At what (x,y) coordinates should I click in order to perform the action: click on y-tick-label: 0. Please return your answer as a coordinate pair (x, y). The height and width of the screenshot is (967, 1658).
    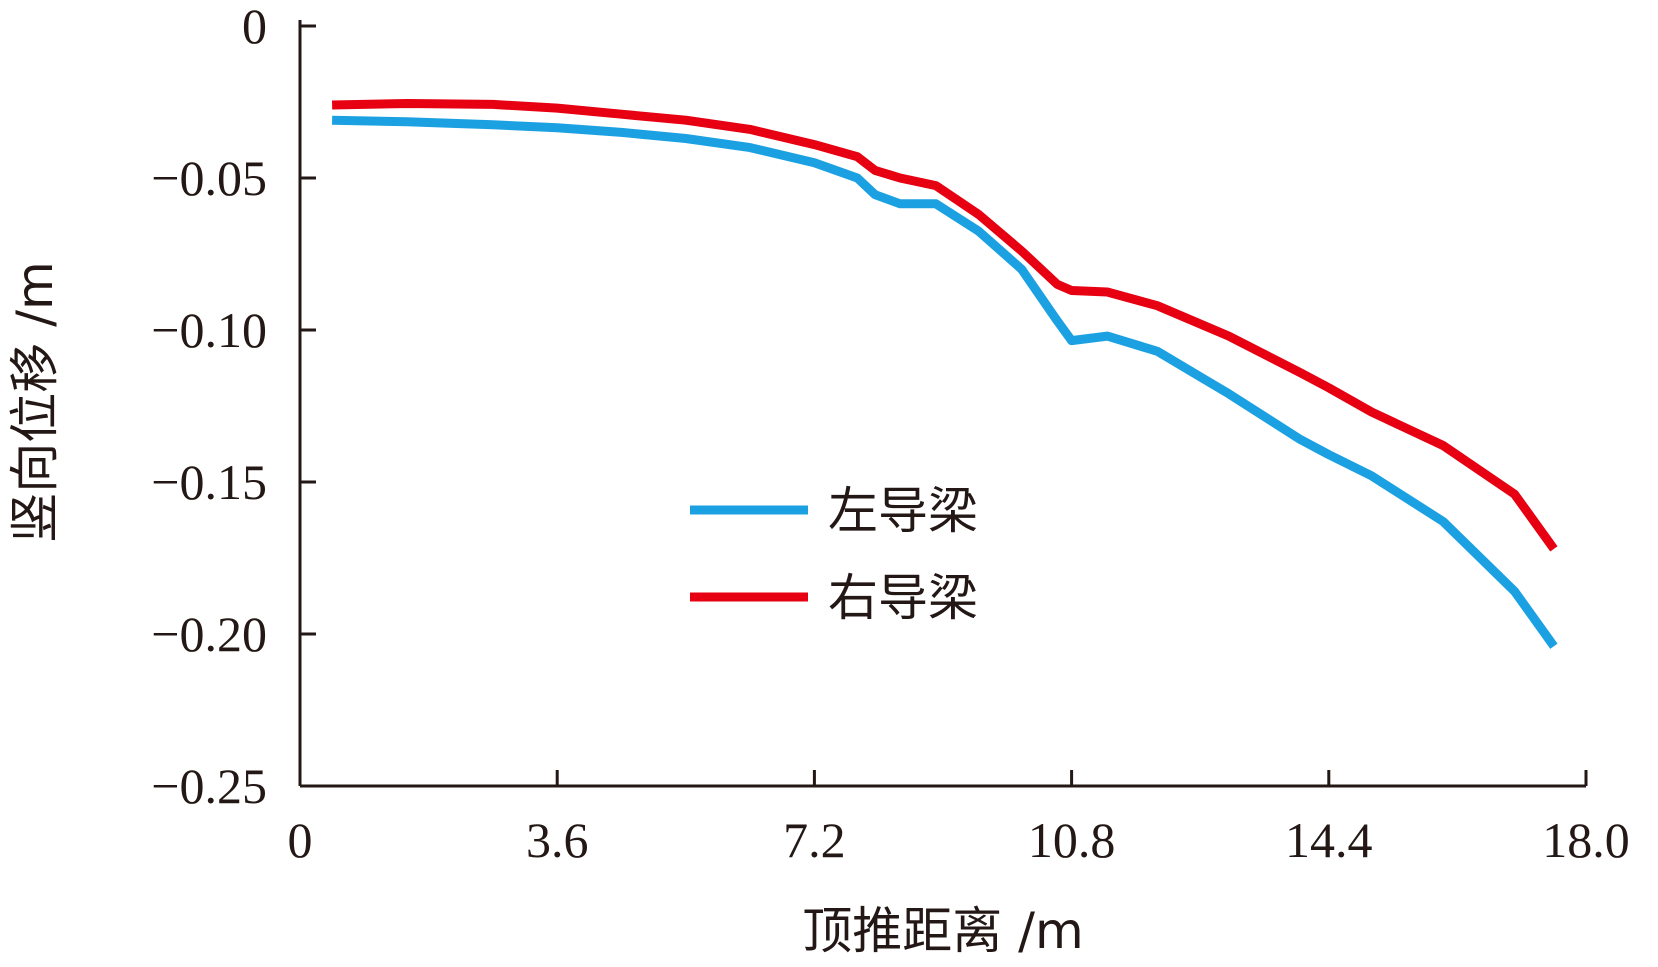
    Looking at the image, I should click on (254, 27).